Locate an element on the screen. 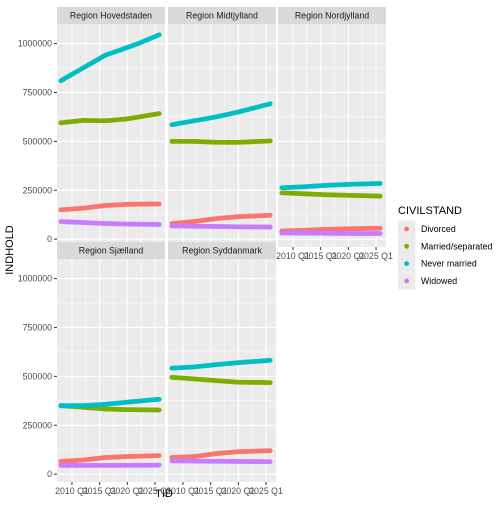 The height and width of the screenshot is (509, 504). legend-label: Never married is located at coordinates (449, 264).